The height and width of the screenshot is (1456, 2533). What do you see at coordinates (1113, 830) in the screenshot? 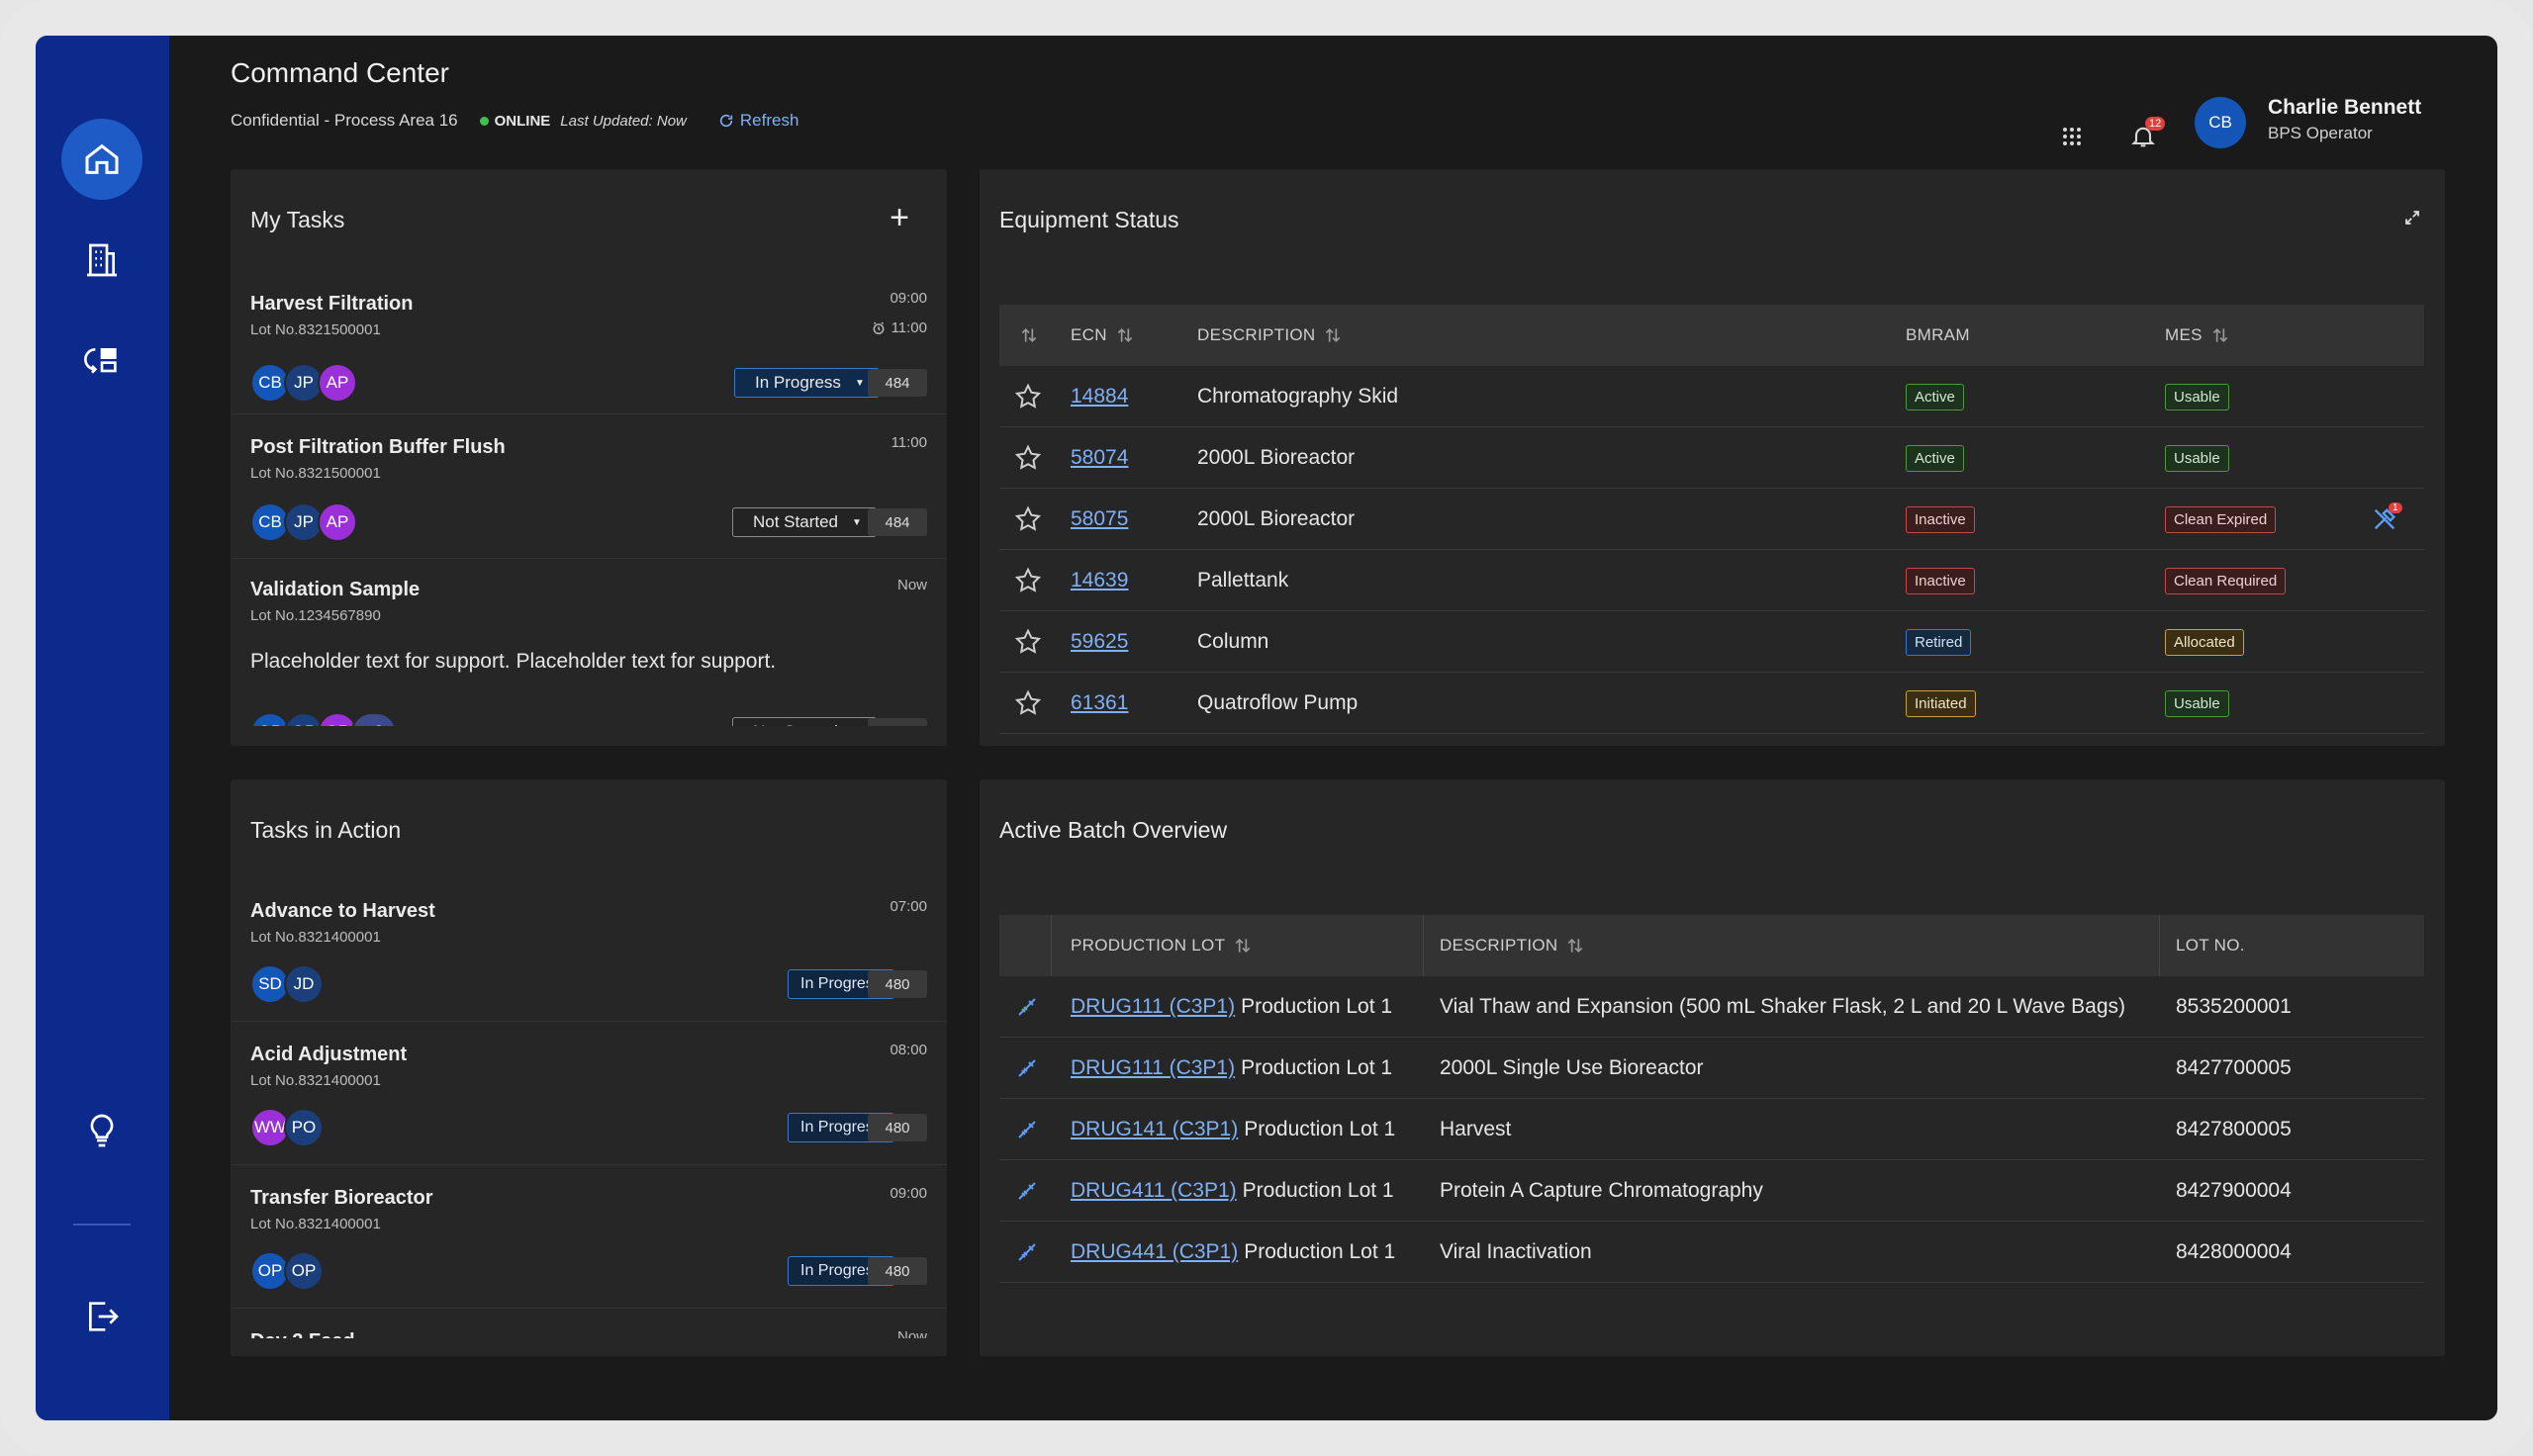
I see `batch-title: Active Batch Overview` at bounding box center [1113, 830].